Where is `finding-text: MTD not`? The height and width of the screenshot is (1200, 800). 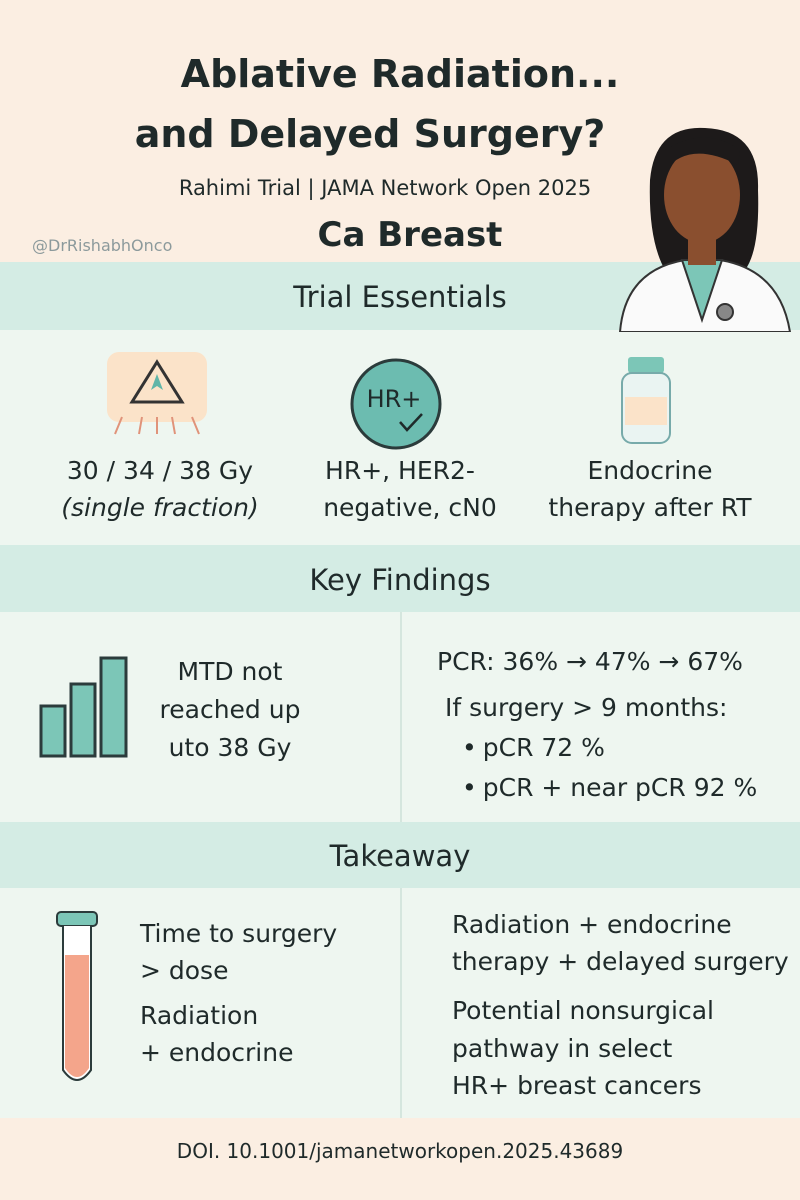 finding-text: MTD not is located at coordinates (230, 671).